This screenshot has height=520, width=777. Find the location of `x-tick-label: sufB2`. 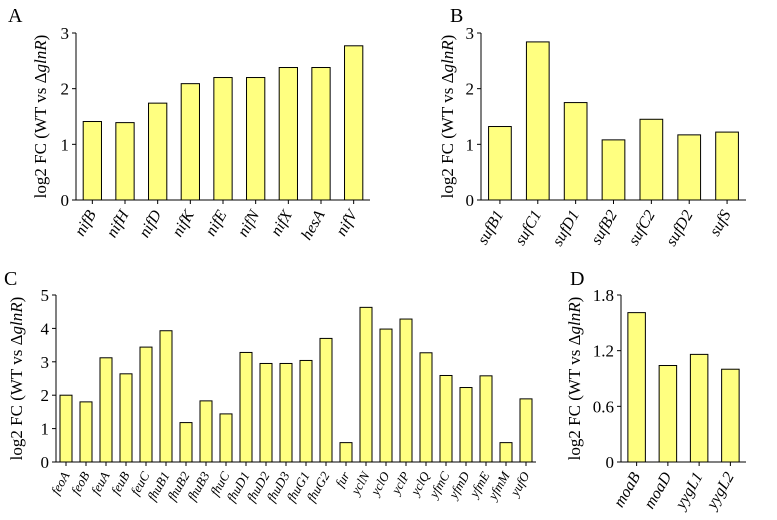

x-tick-label: sufB2 is located at coordinates (604, 228).